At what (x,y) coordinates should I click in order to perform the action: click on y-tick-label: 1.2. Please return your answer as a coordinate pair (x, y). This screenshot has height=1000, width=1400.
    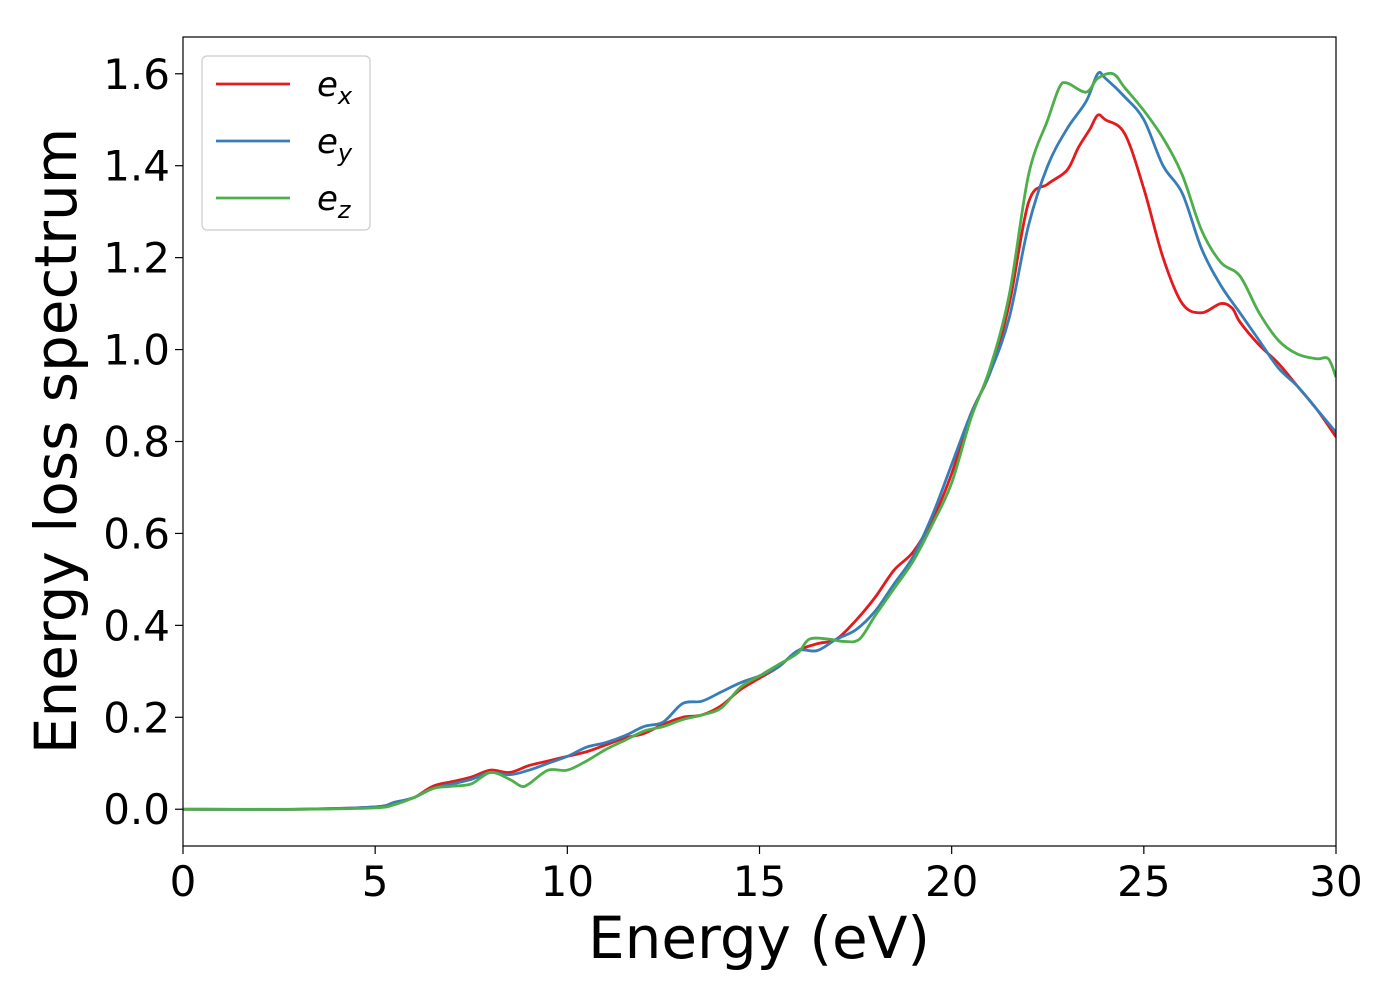
    Looking at the image, I should click on (136, 258).